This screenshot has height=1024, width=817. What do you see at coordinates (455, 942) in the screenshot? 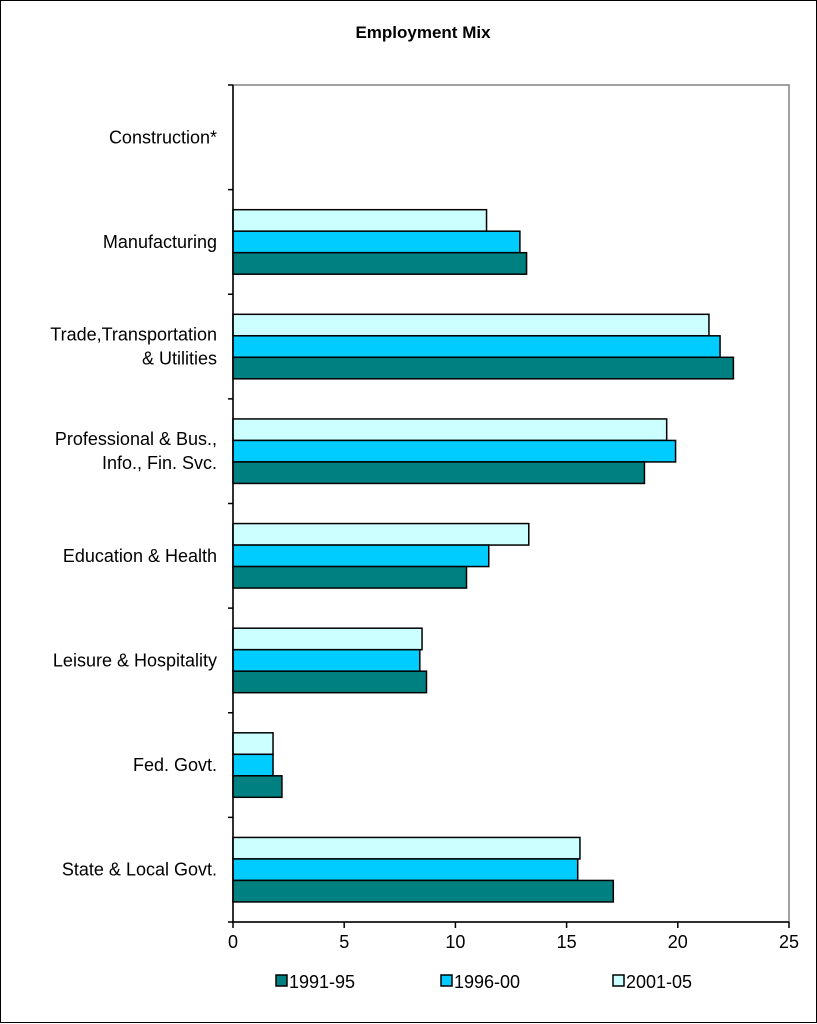
I see `x-tick-label: 10` at bounding box center [455, 942].